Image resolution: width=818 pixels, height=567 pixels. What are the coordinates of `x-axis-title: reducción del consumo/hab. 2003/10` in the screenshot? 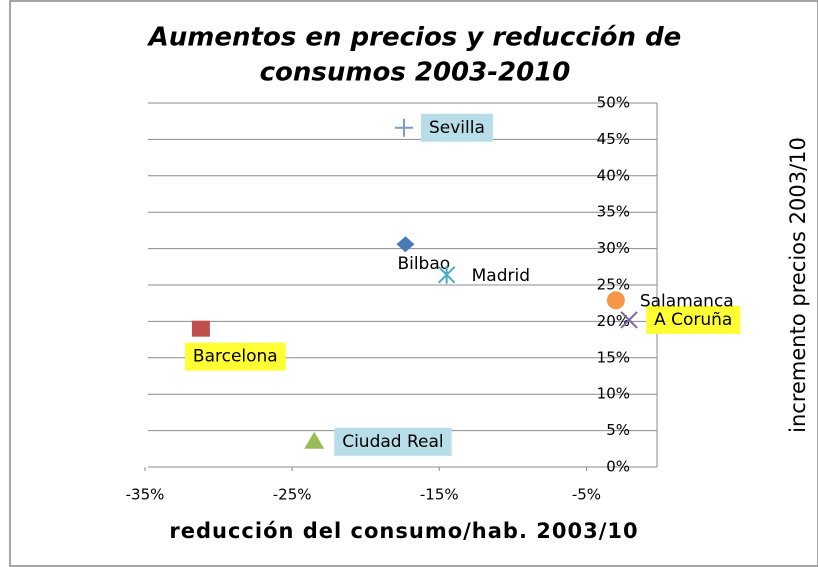 It's located at (403, 531).